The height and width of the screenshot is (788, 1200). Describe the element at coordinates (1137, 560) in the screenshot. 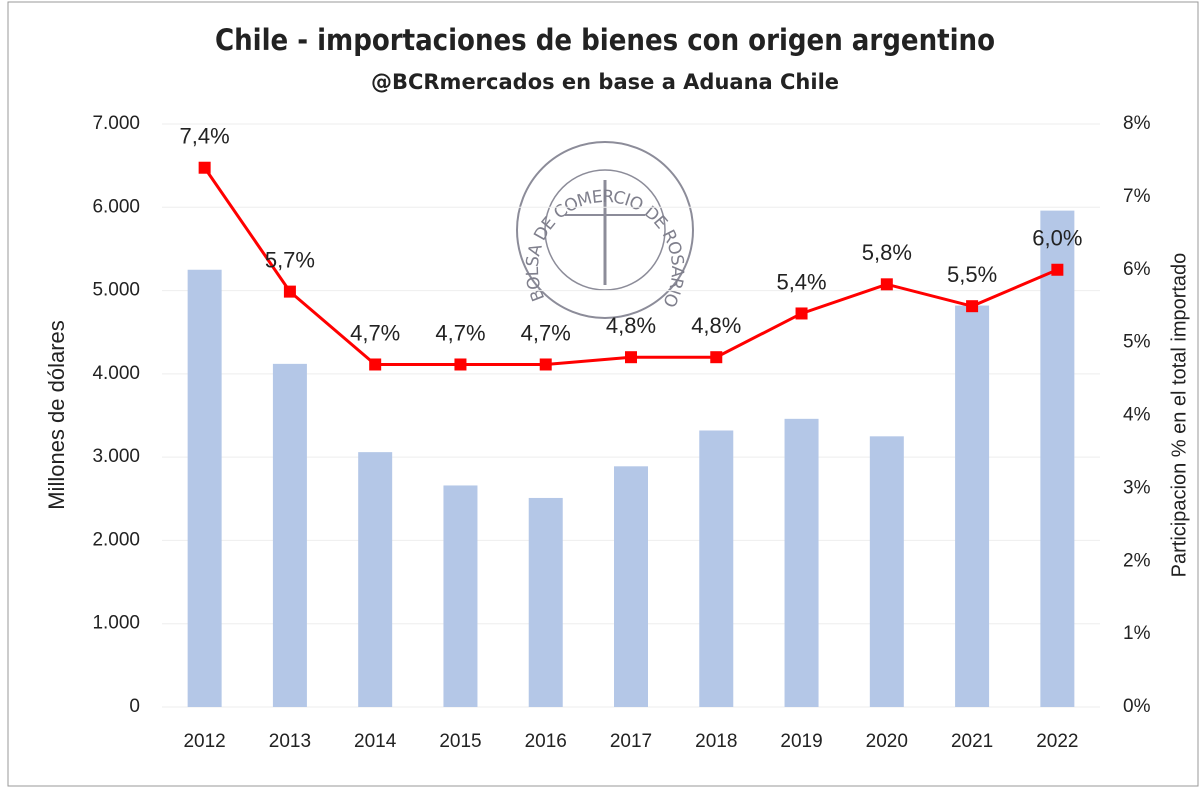

I see `y2-tick-label: 2%` at that location.